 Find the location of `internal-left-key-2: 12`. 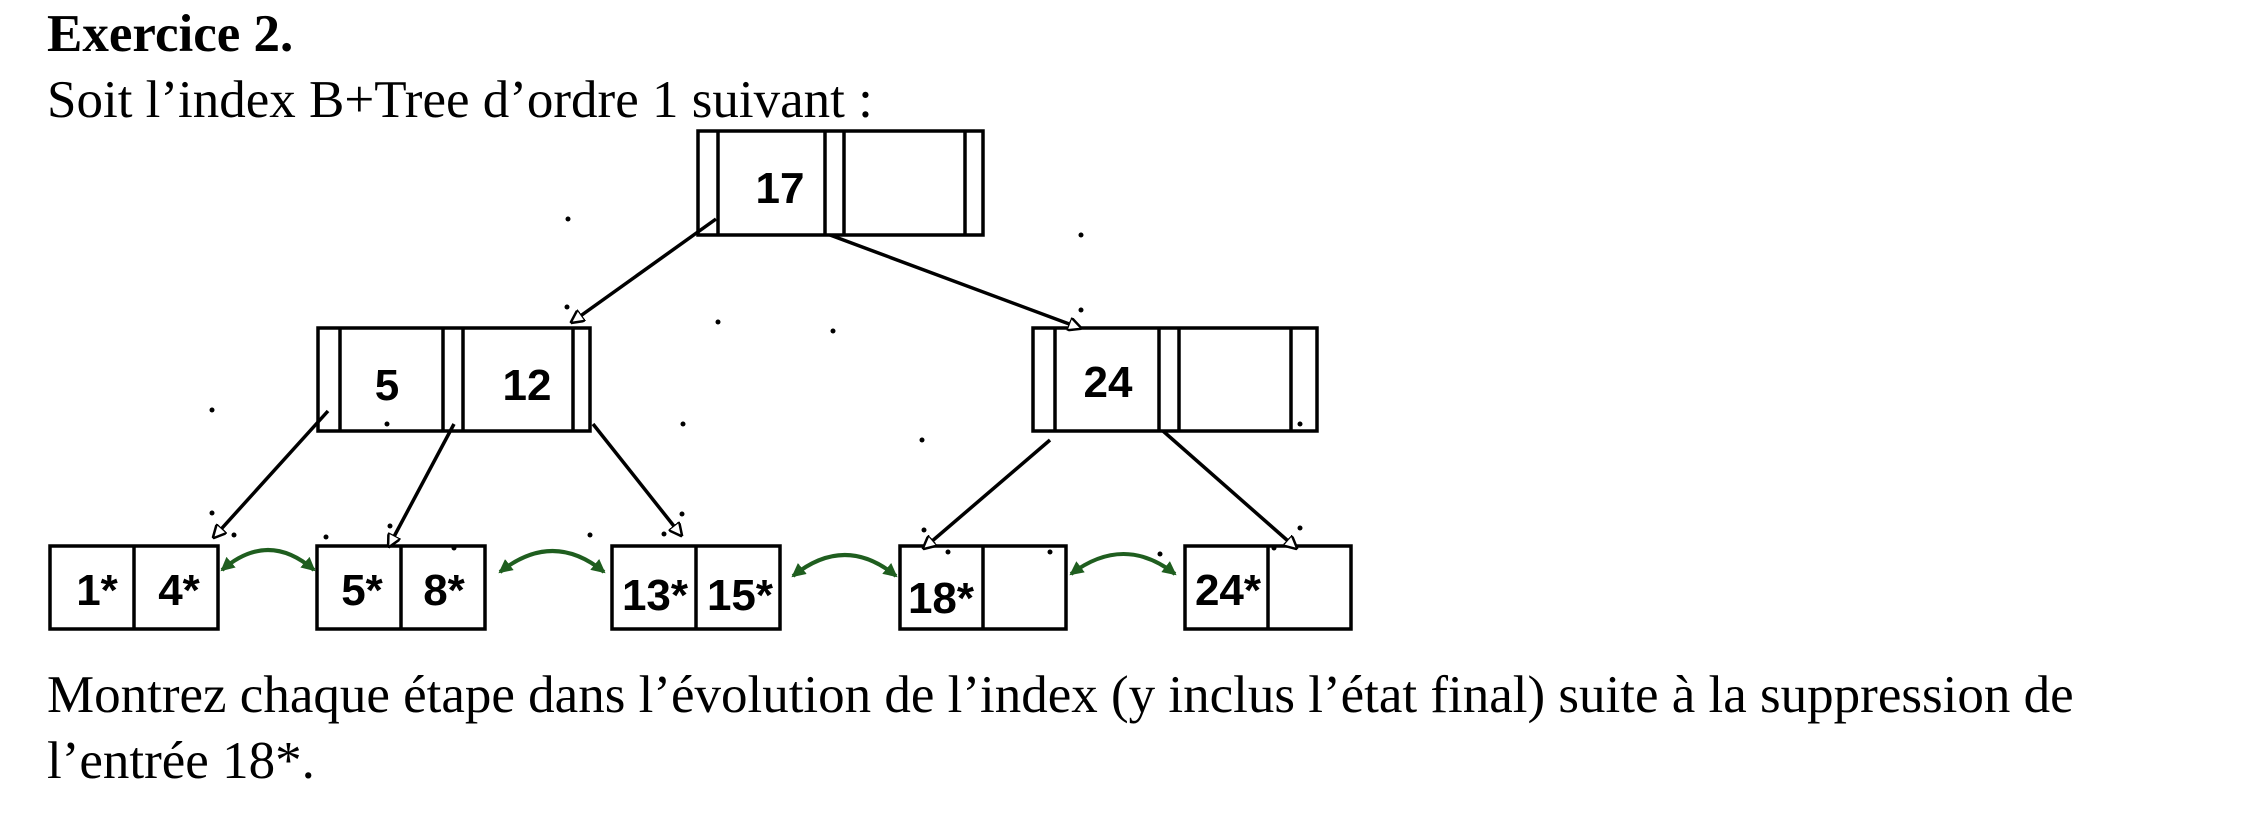

internal-left-key-2: 12 is located at coordinates (527, 385).